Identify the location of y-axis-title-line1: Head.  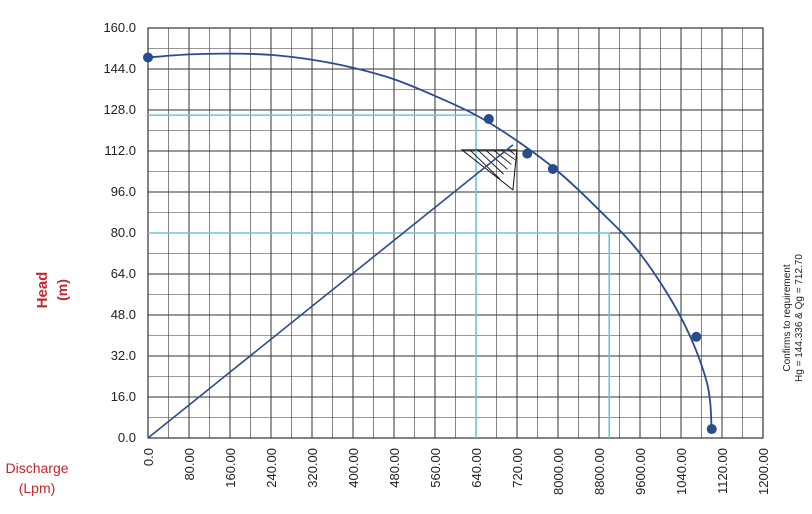
(42, 290).